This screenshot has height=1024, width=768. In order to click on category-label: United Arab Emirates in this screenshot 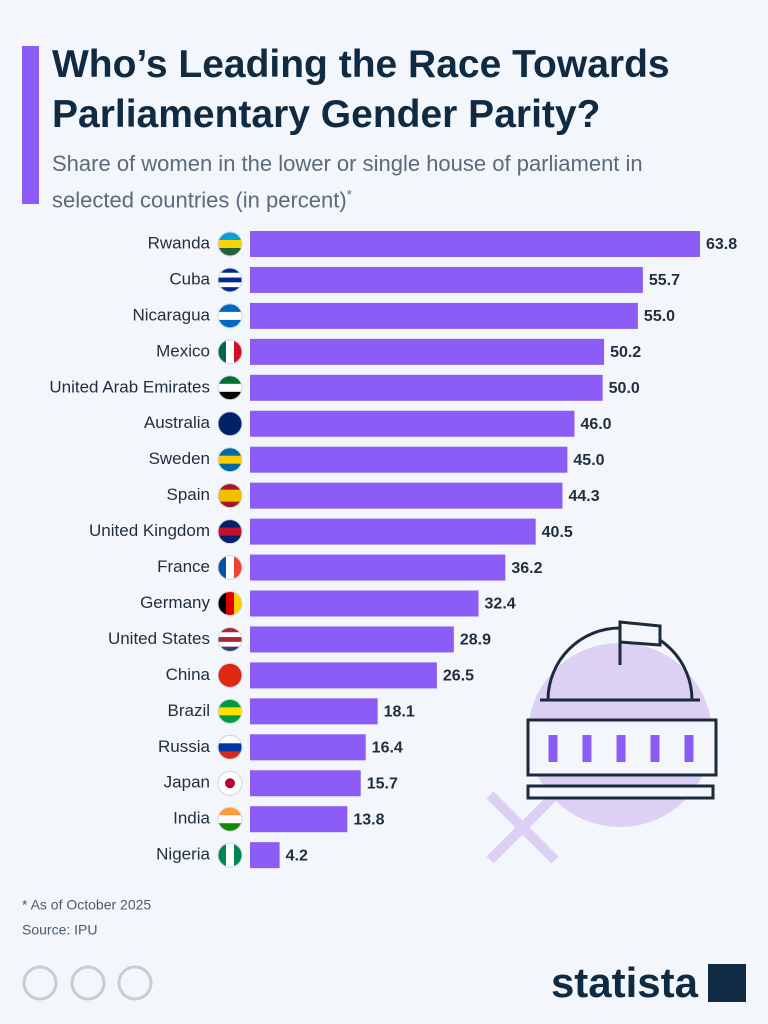, I will do `click(129, 386)`.